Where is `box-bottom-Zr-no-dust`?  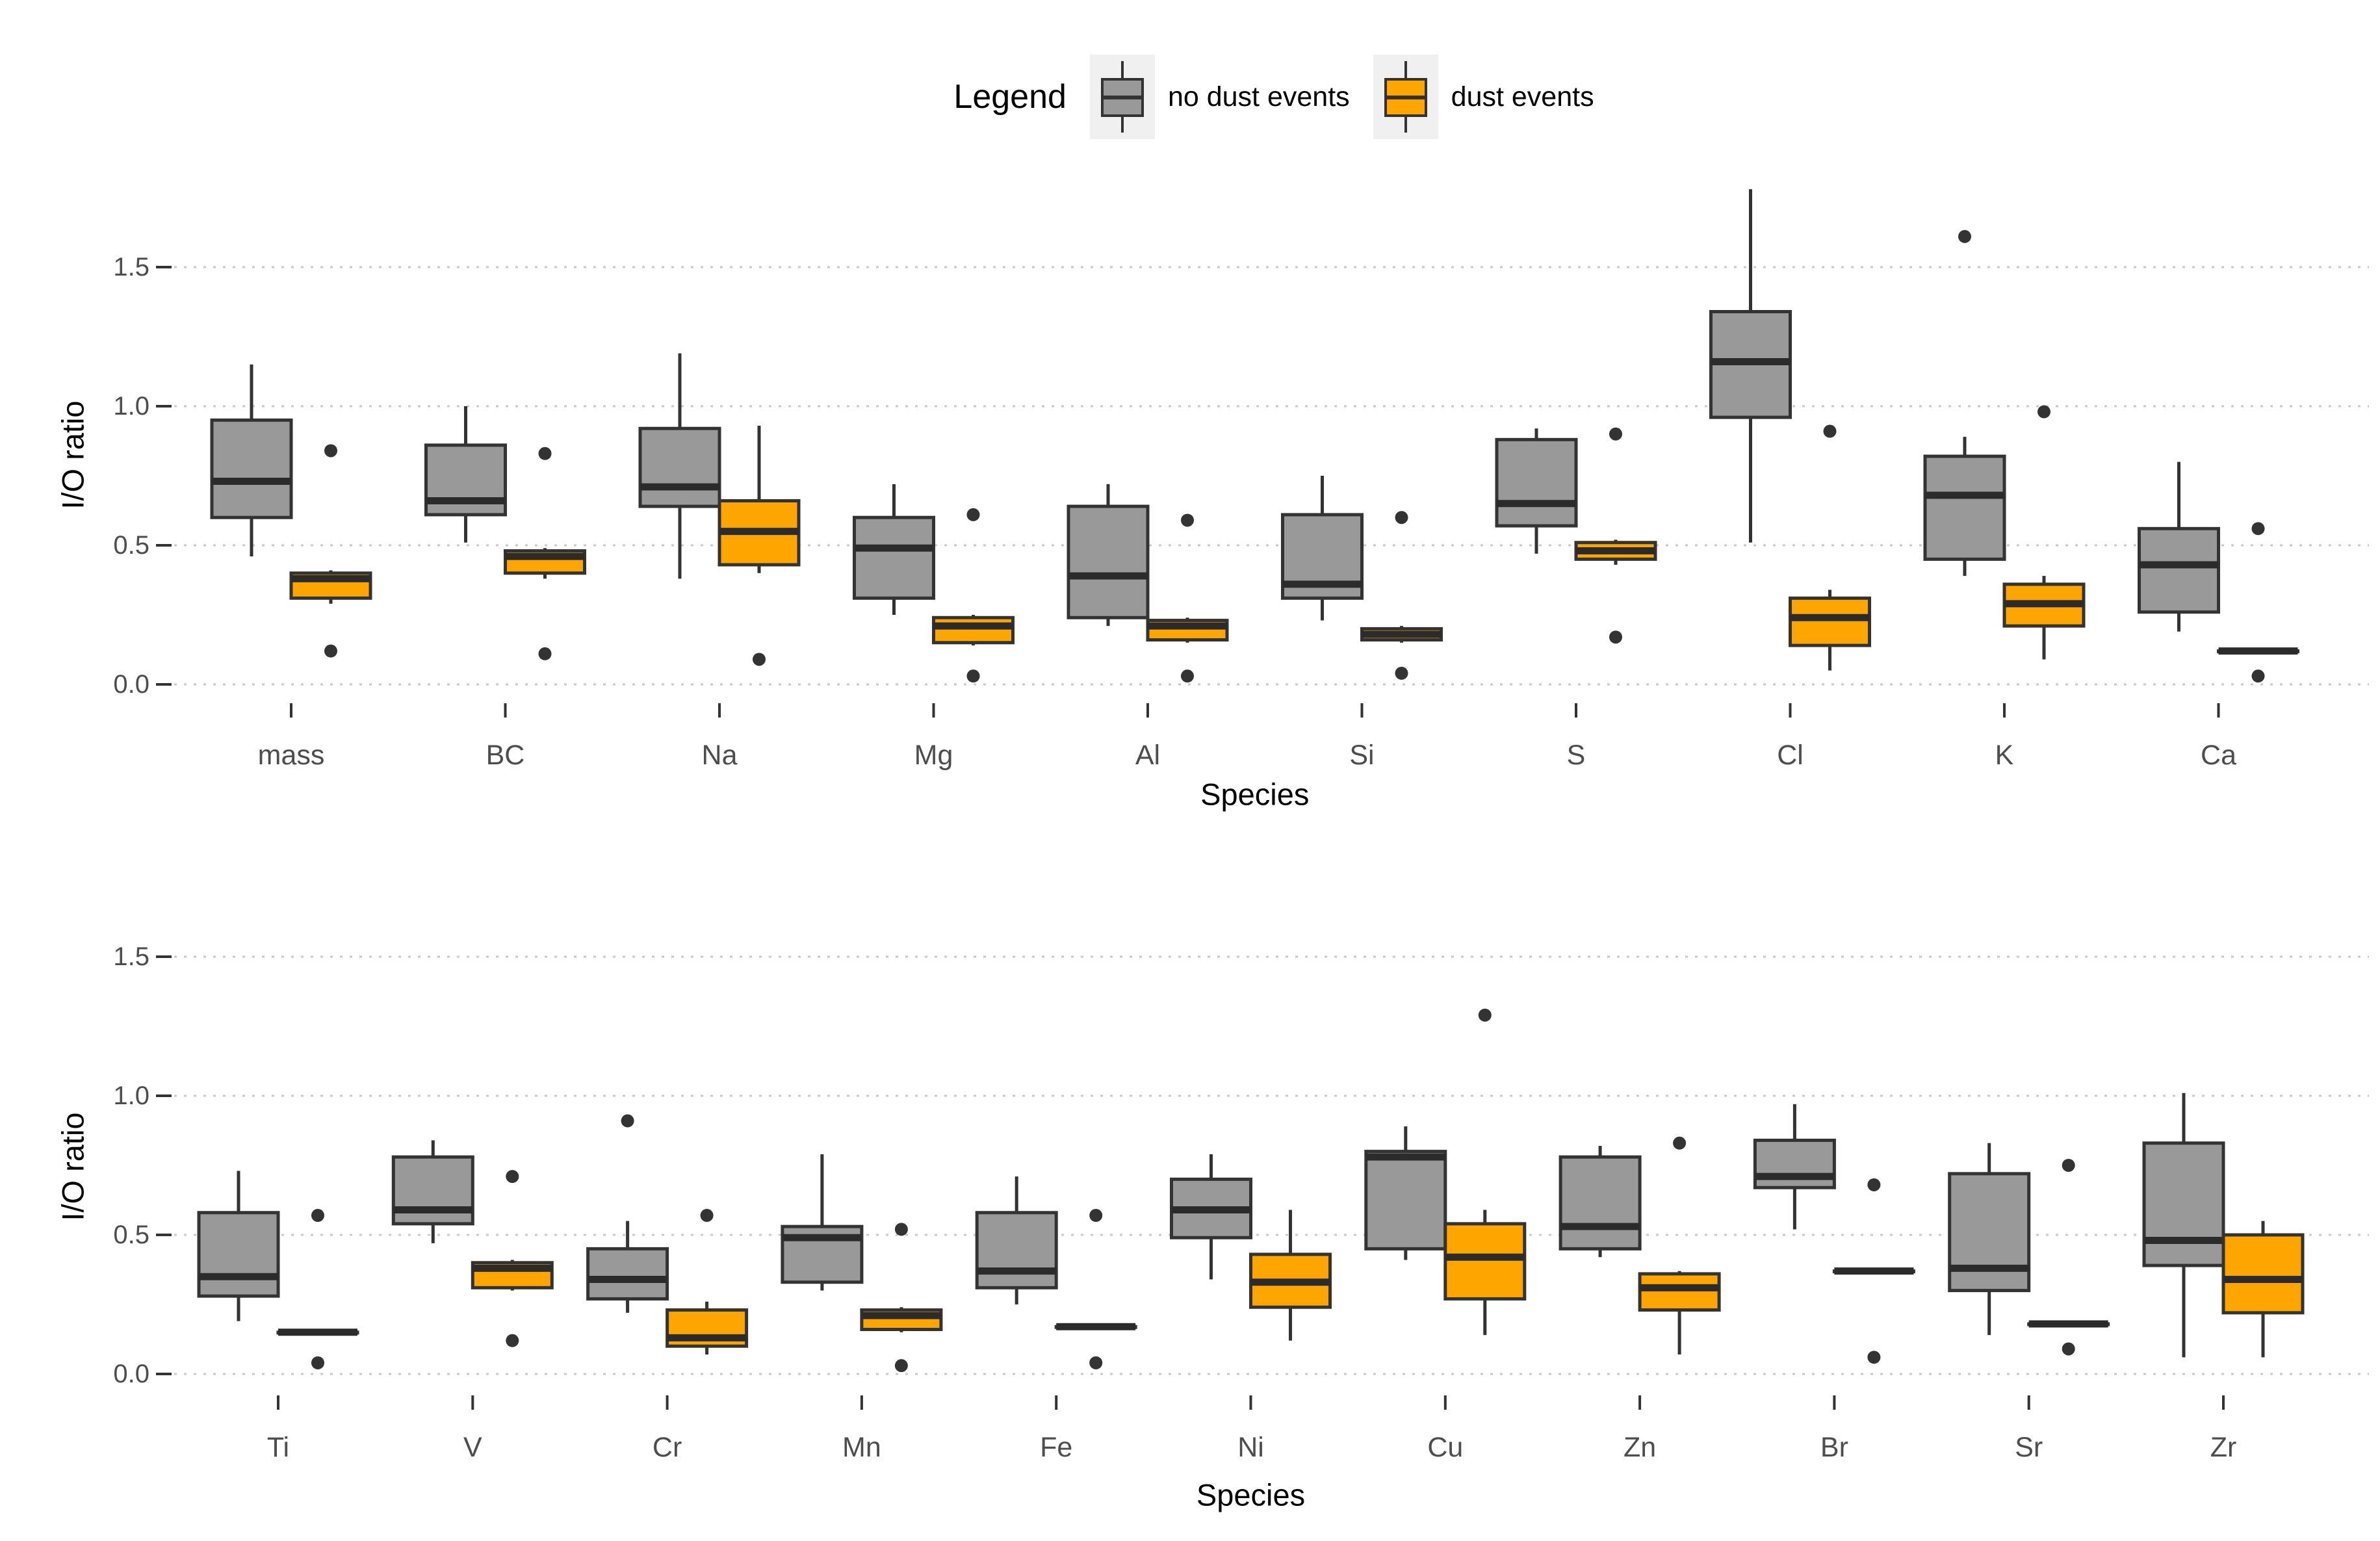
box-bottom-Zr-no-dust is located at coordinates (2183, 1204).